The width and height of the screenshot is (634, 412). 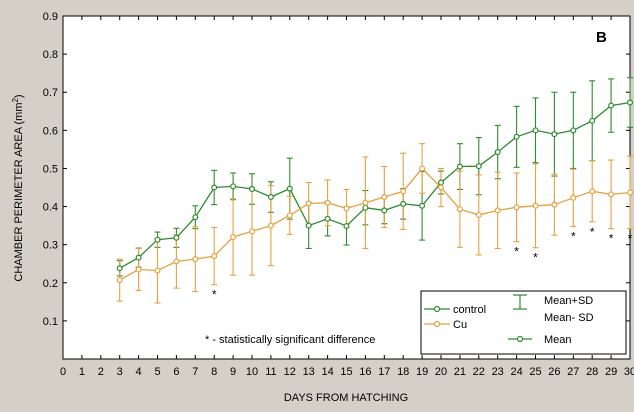 What do you see at coordinates (327, 372) in the screenshot?
I see `x-tick-label: 14` at bounding box center [327, 372].